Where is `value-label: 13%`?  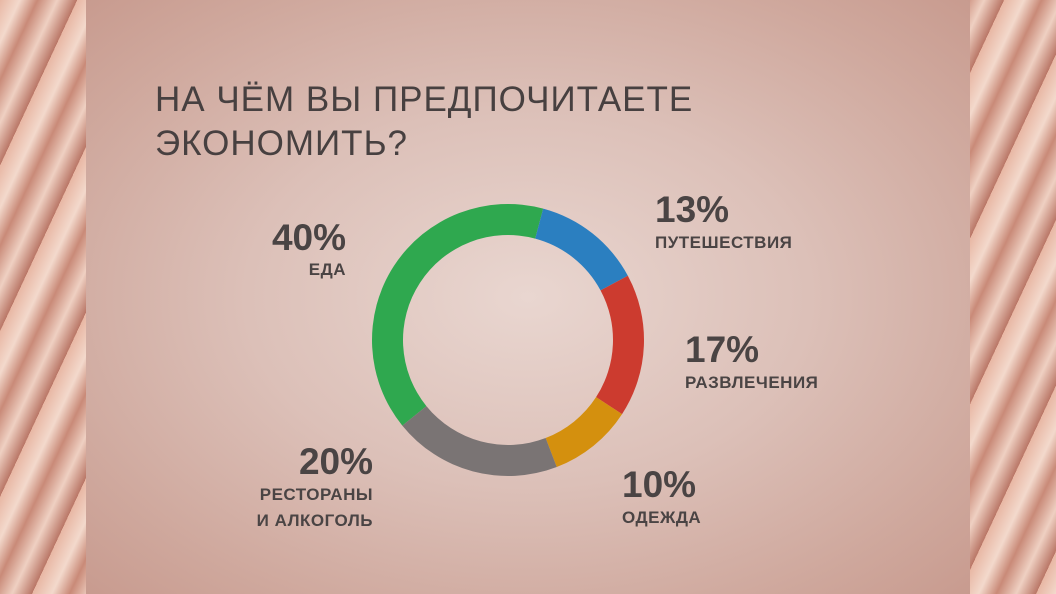 value-label: 13% is located at coordinates (692, 209).